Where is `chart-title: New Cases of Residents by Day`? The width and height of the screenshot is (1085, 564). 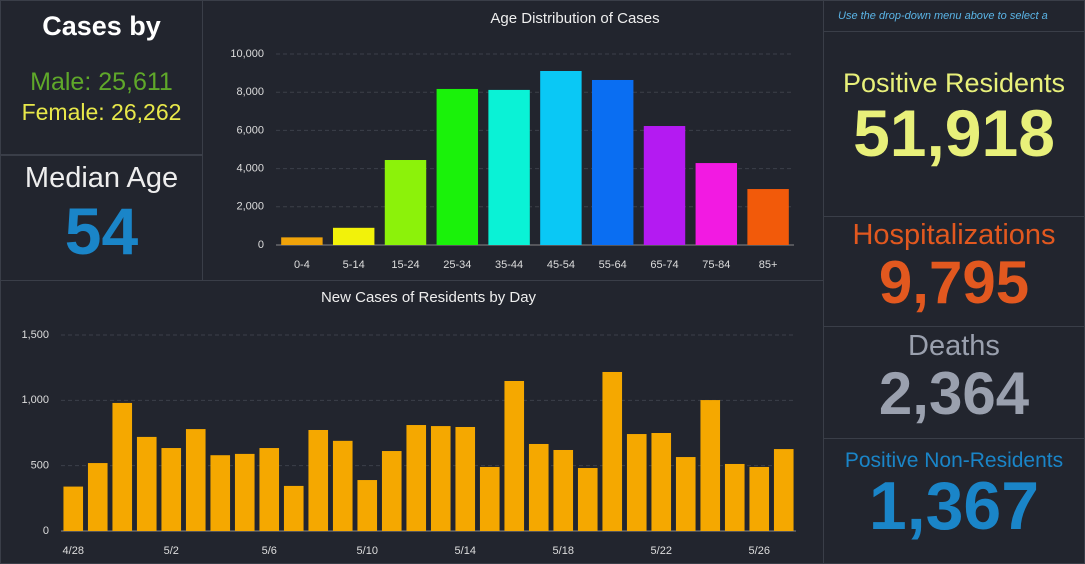 chart-title: New Cases of Residents by Day is located at coordinates (429, 297).